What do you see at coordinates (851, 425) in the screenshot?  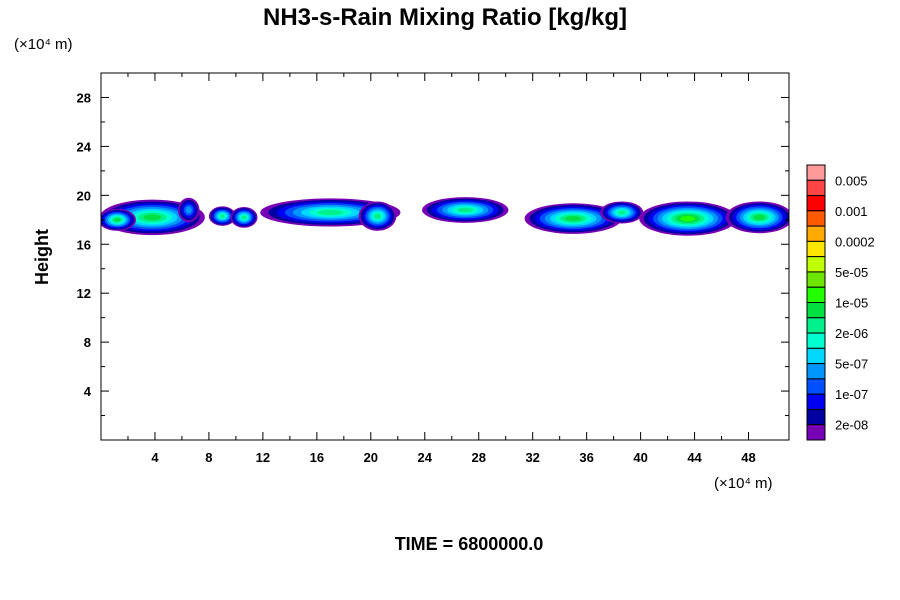 I see `colorbar-label: 2e-08` at bounding box center [851, 425].